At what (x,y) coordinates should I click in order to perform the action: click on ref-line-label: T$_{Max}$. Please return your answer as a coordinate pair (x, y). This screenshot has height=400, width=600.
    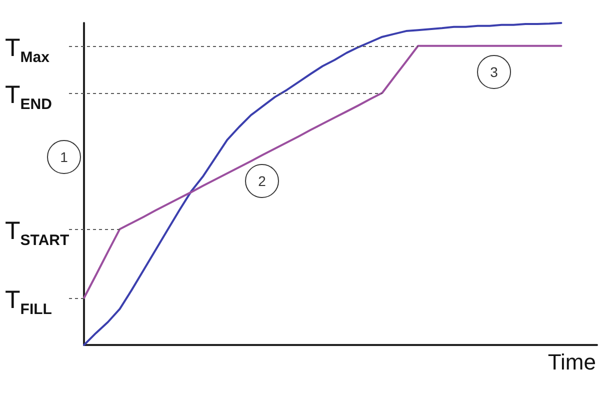
    Looking at the image, I should click on (27, 50).